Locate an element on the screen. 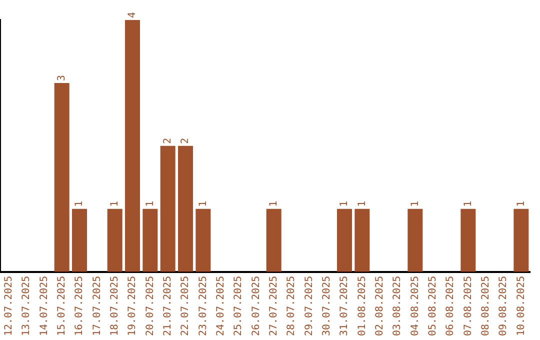 Image resolution: width=540 pixels, height=340 pixels. data-label: 4 is located at coordinates (132, 15).